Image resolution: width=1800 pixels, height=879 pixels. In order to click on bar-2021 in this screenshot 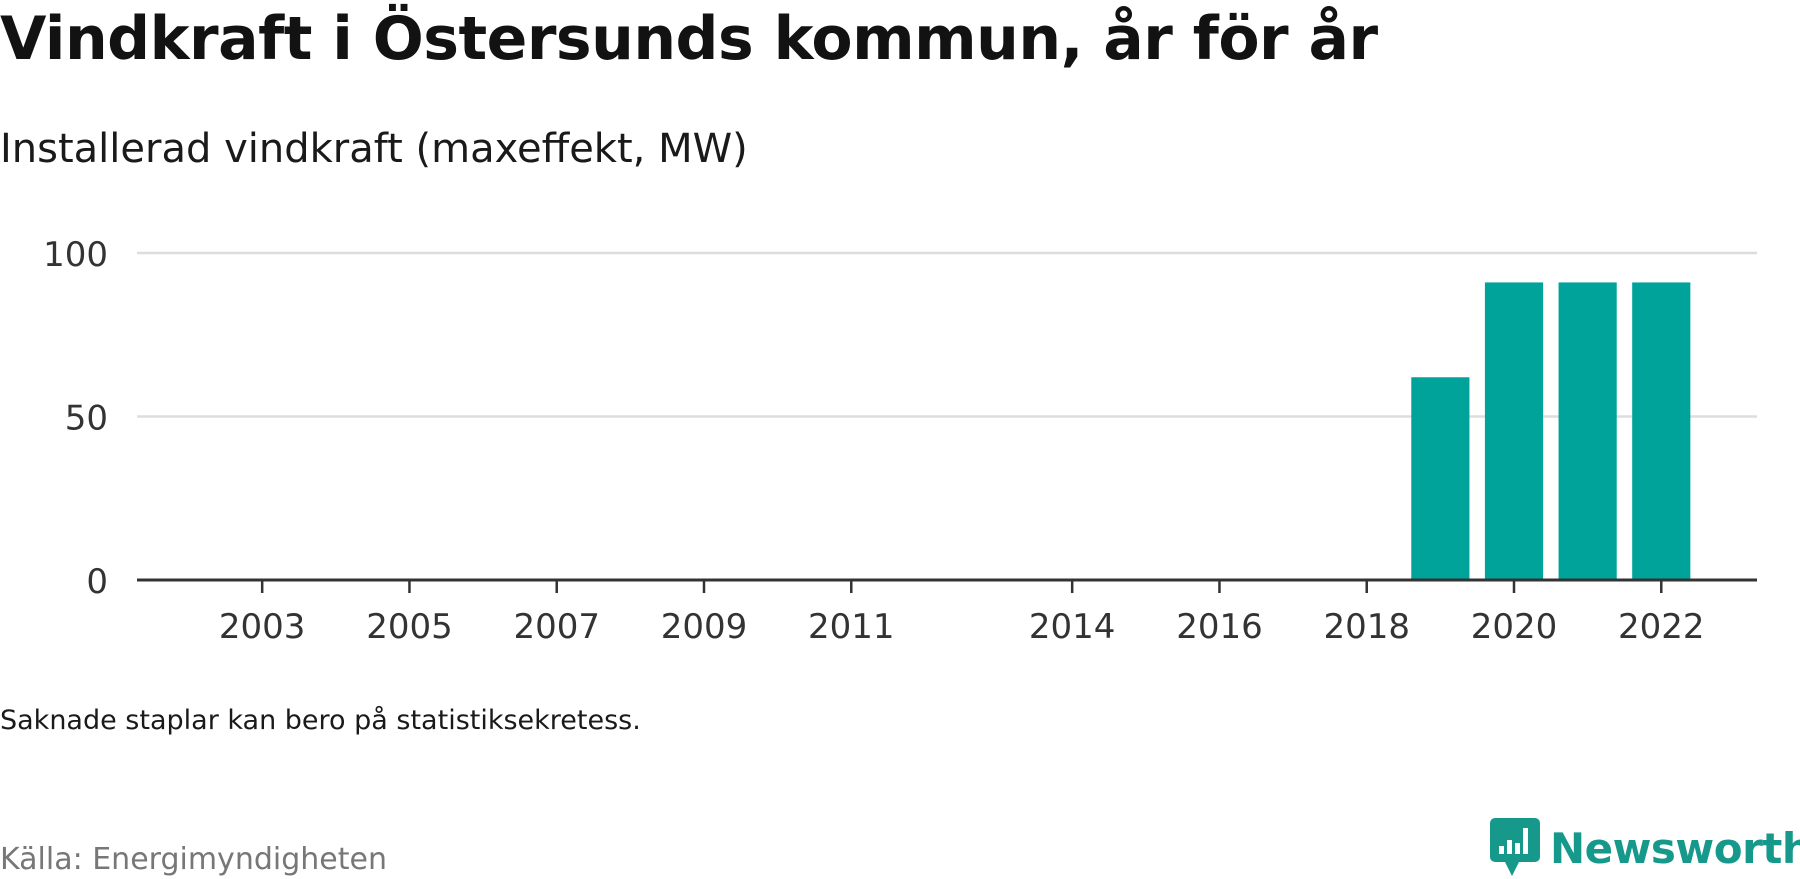, I will do `click(1587, 431)`.